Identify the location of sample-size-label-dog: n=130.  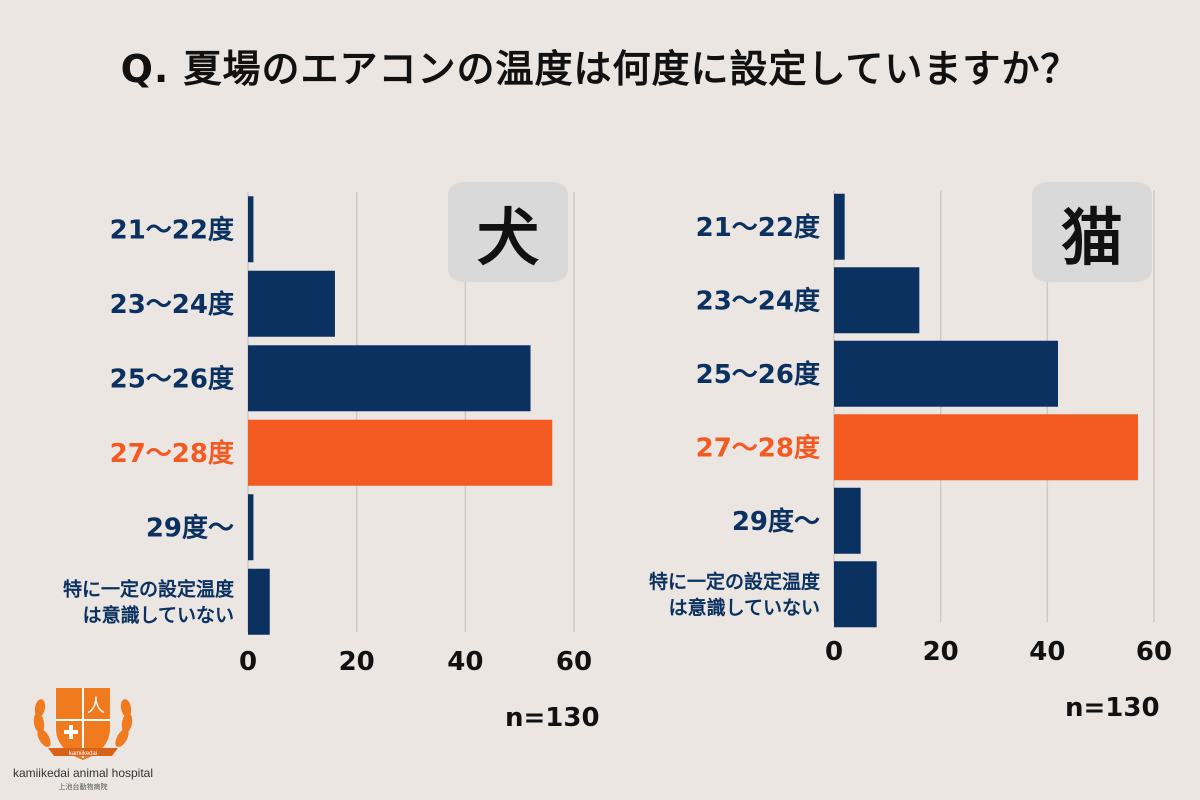
(552, 718).